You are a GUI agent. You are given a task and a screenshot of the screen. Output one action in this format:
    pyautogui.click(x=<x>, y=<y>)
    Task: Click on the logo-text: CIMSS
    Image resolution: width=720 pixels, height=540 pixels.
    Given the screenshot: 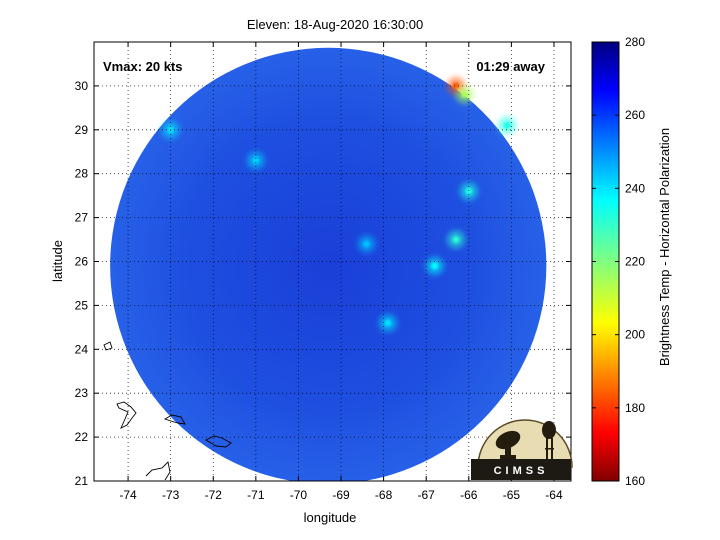 What is the action you would take?
    pyautogui.click(x=521, y=471)
    